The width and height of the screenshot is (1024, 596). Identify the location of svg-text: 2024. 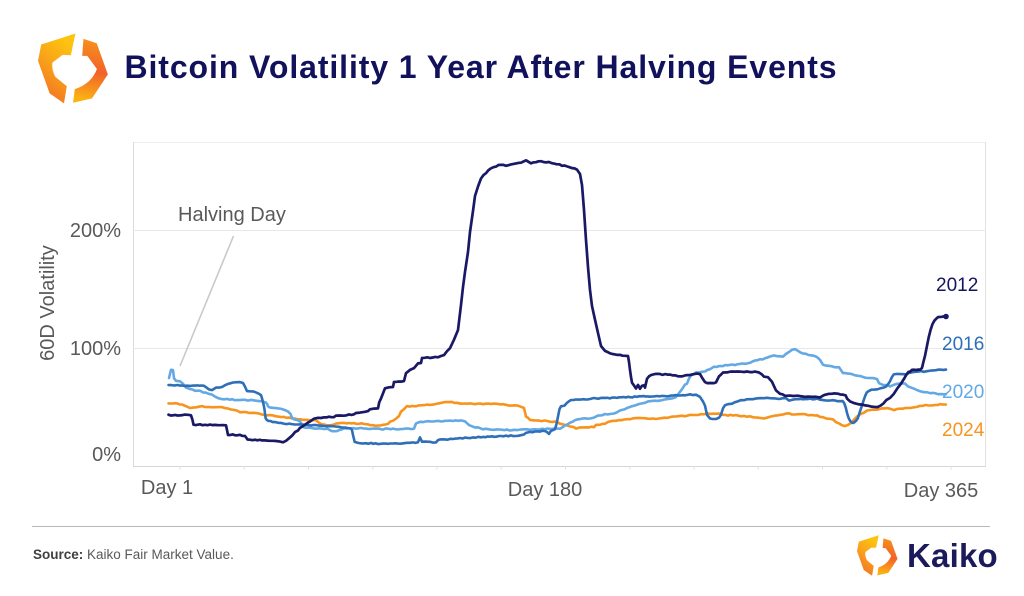
(963, 430).